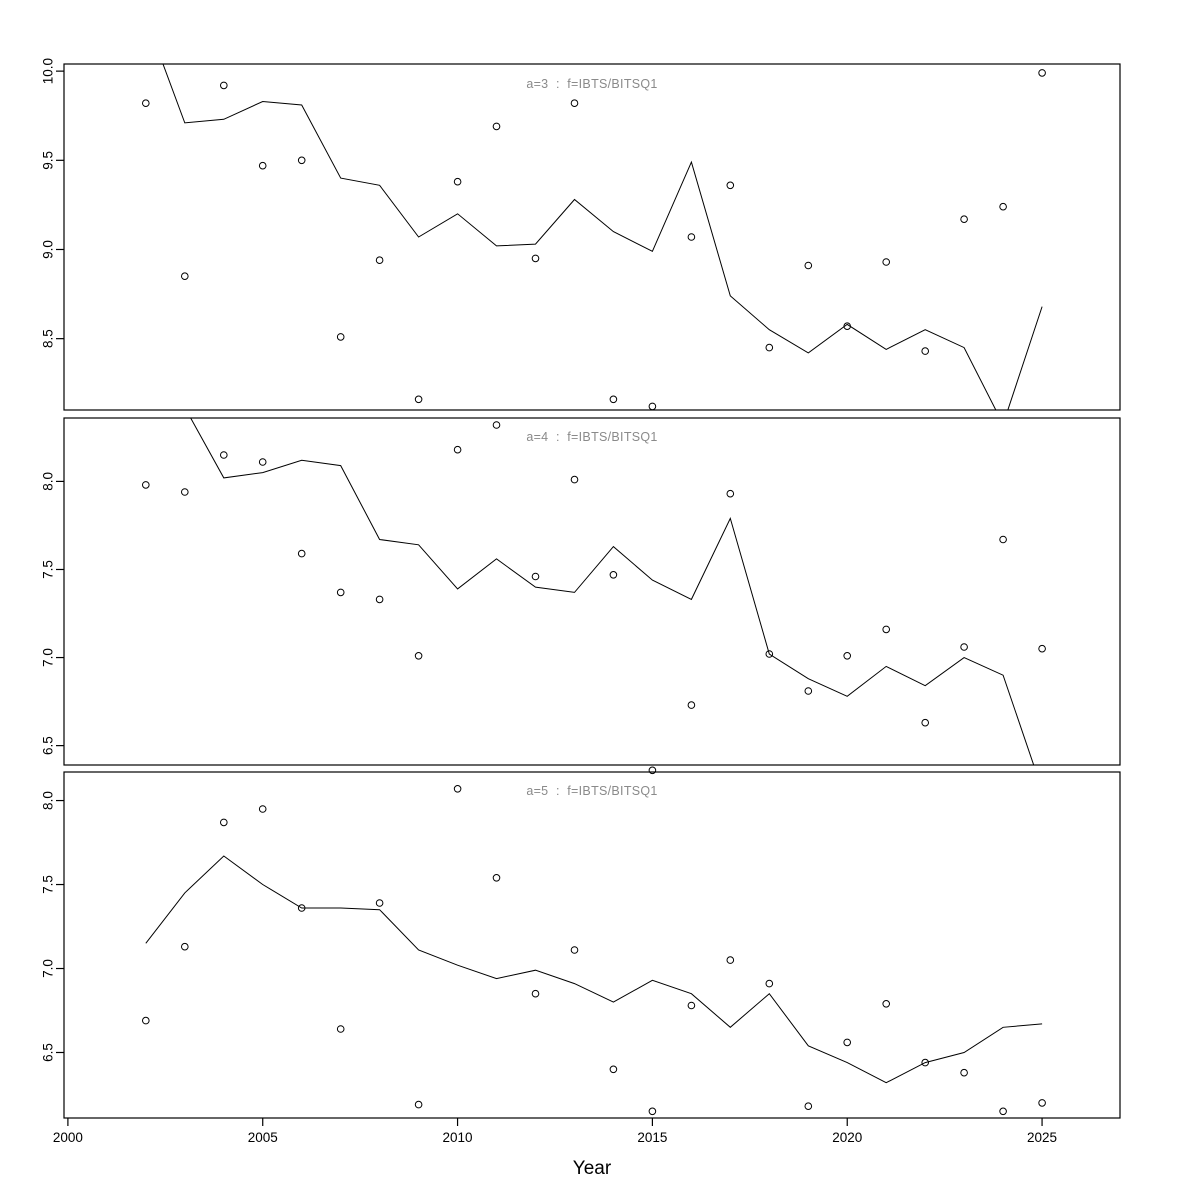 The height and width of the screenshot is (1200, 1200). What do you see at coordinates (592, 1168) in the screenshot?
I see `x-axis-title: Year` at bounding box center [592, 1168].